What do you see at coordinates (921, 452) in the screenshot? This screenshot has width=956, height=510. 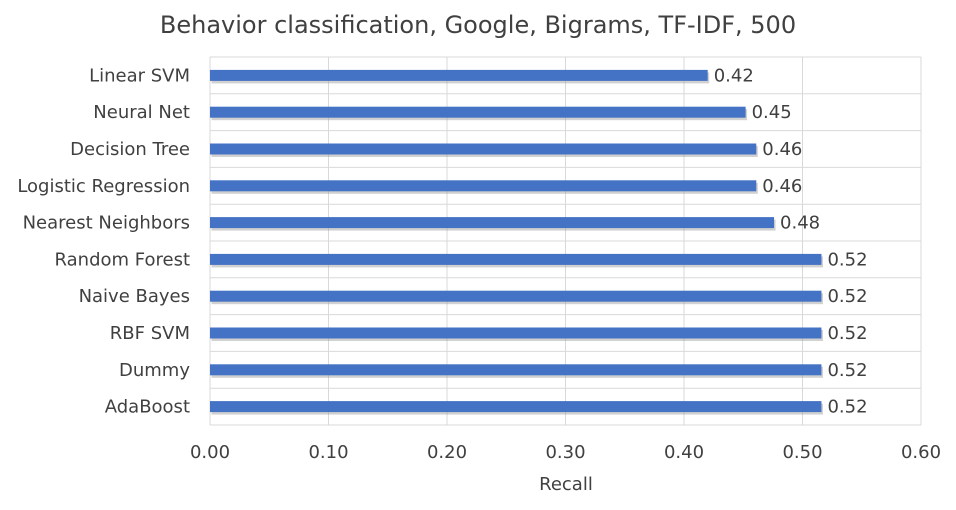 I see `x-tick-label: 0.60` at bounding box center [921, 452].